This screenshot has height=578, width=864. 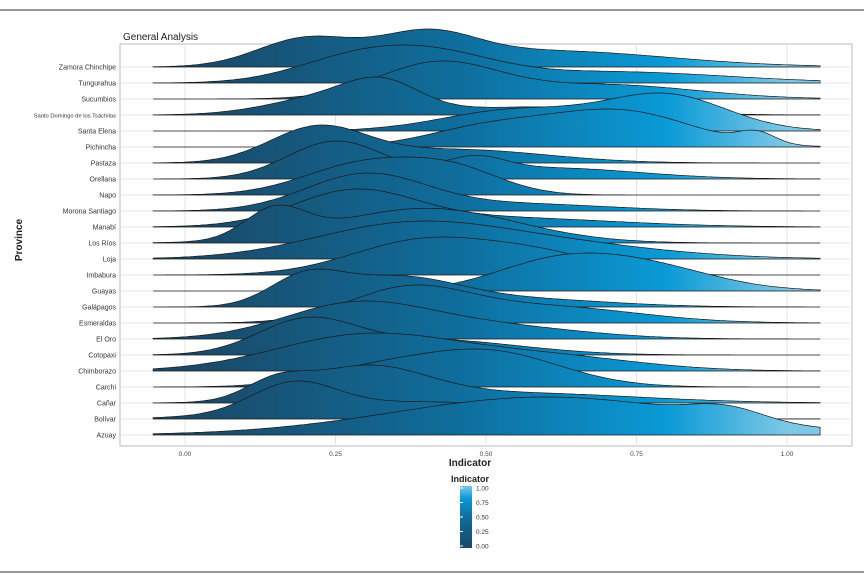 What do you see at coordinates (101, 276) in the screenshot?
I see `y-tick-label: Imbabura` at bounding box center [101, 276].